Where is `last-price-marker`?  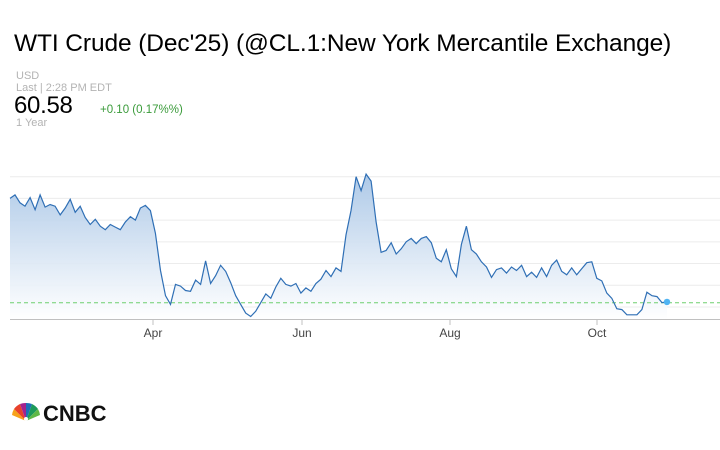
last-price-marker is located at coordinates (667, 302).